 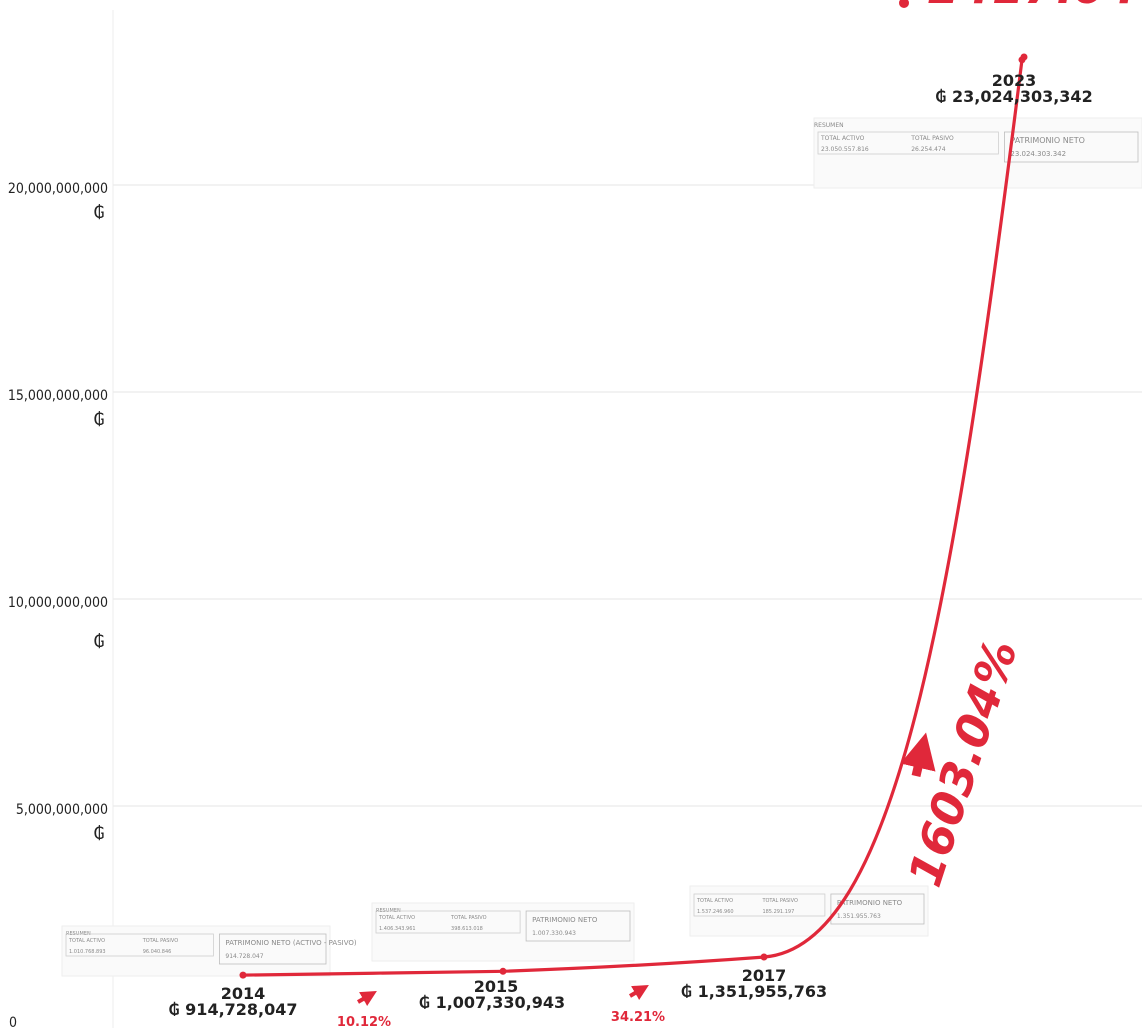 I want to click on document-highlight-value: 1.007.330.943, so click(x=554, y=933).